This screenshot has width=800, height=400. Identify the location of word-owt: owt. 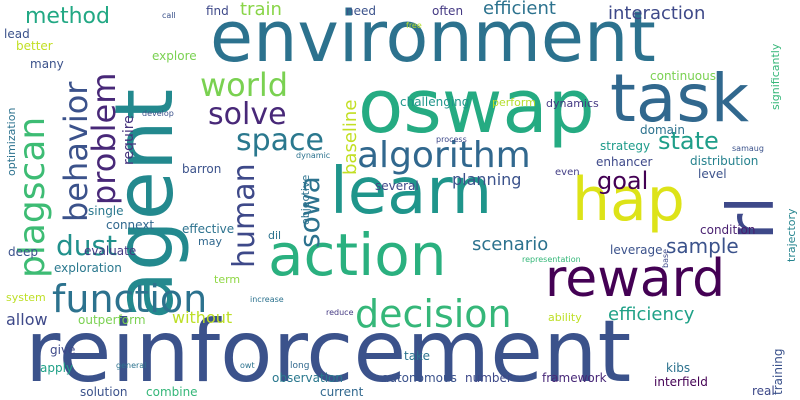
(247, 365).